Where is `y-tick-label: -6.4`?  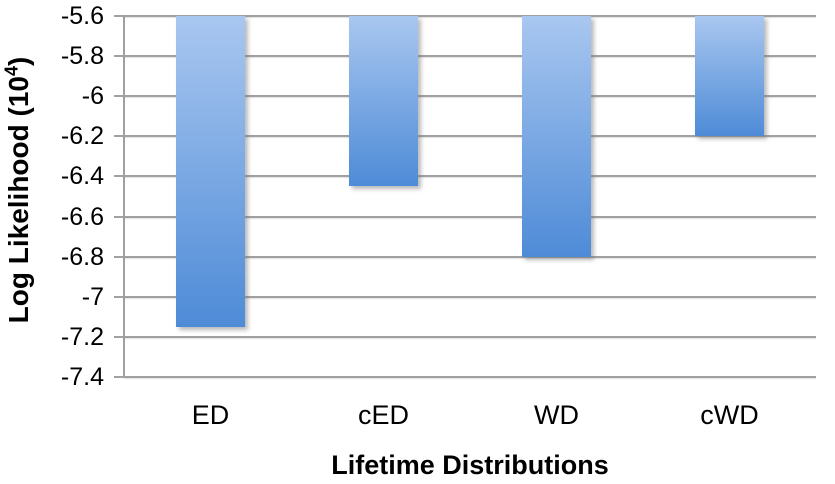
y-tick-label: -6.4 is located at coordinates (82, 176).